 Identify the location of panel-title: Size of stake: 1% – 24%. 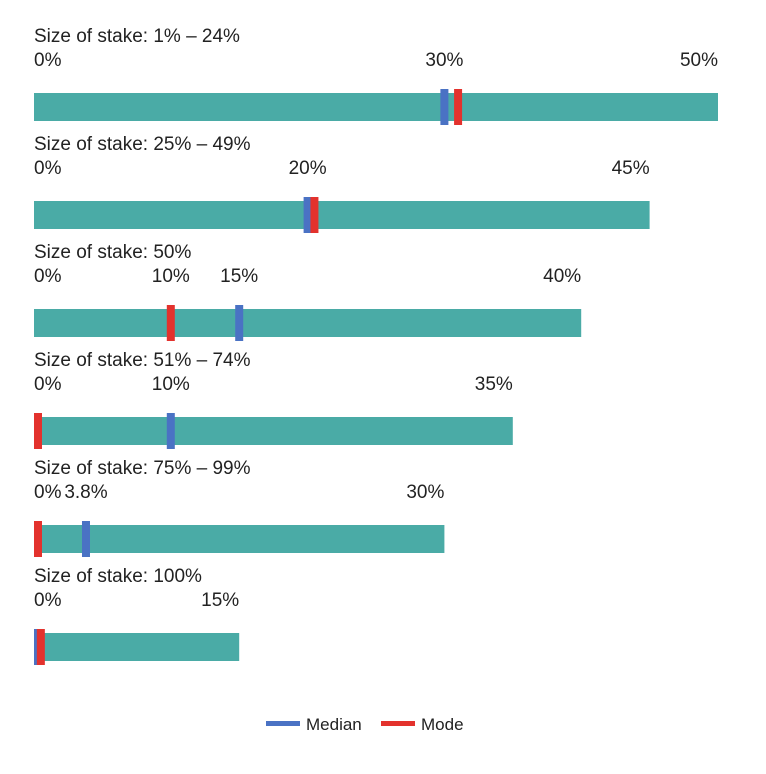
(137, 36).